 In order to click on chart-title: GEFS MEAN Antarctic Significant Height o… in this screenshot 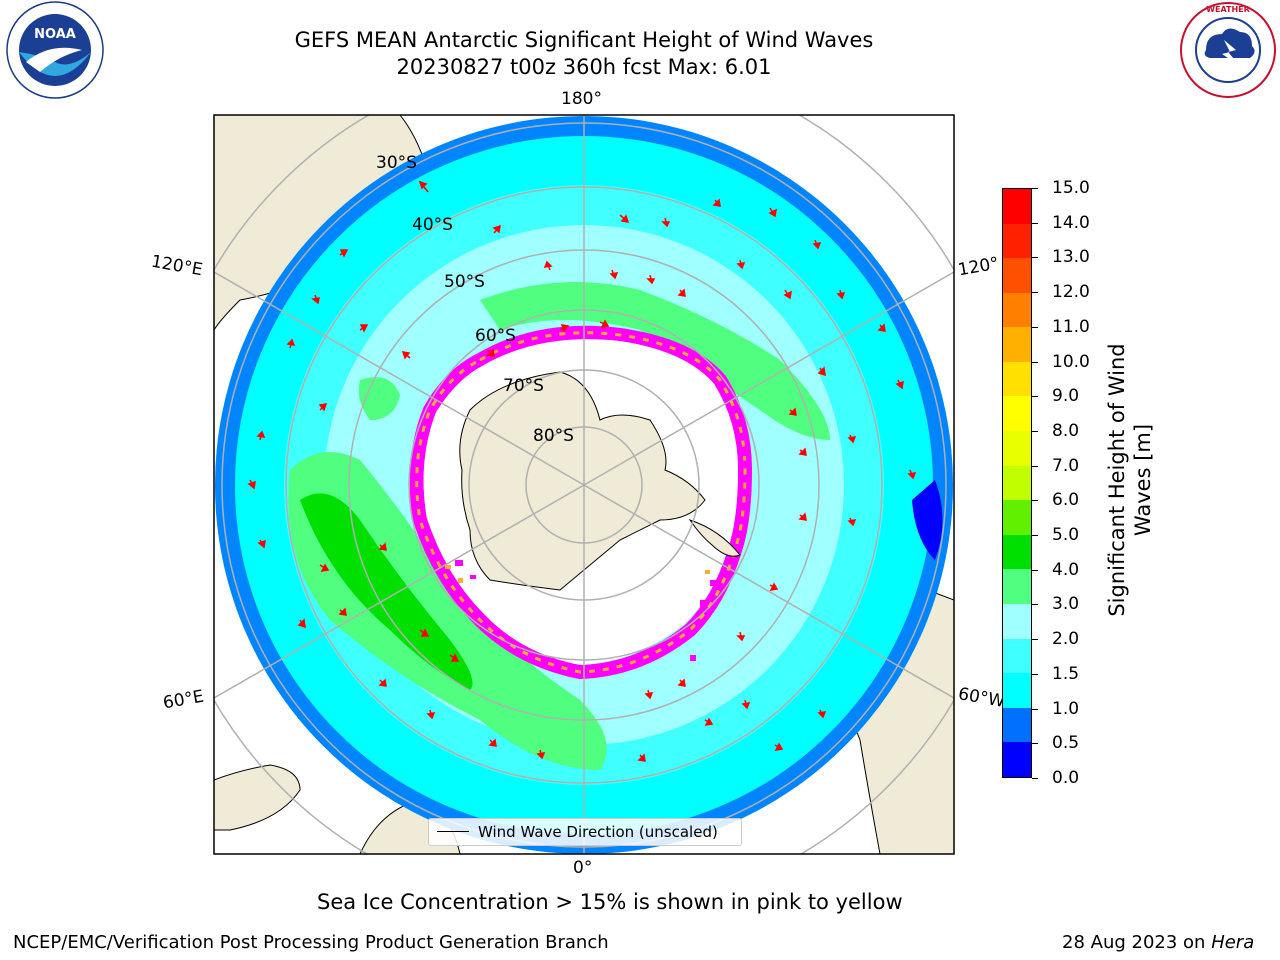, I will do `click(584, 40)`.